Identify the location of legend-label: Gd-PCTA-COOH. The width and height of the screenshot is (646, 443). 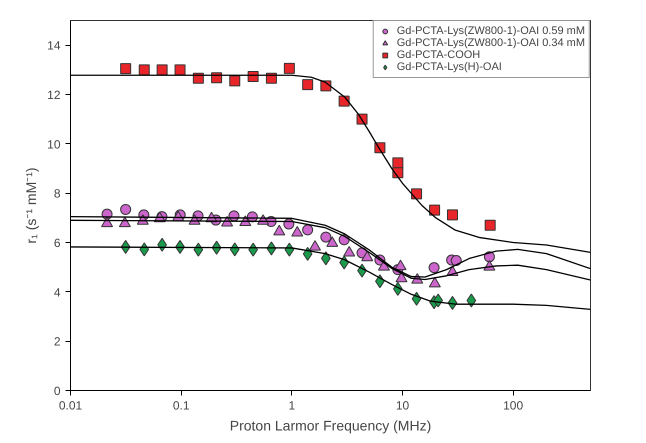
(438, 55).